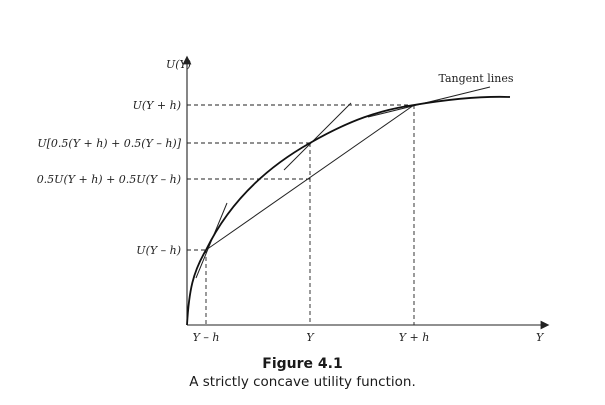 The width and height of the screenshot is (605, 405). What do you see at coordinates (302, 364) in the screenshot?
I see `figure-title: Figure 4.1` at bounding box center [302, 364].